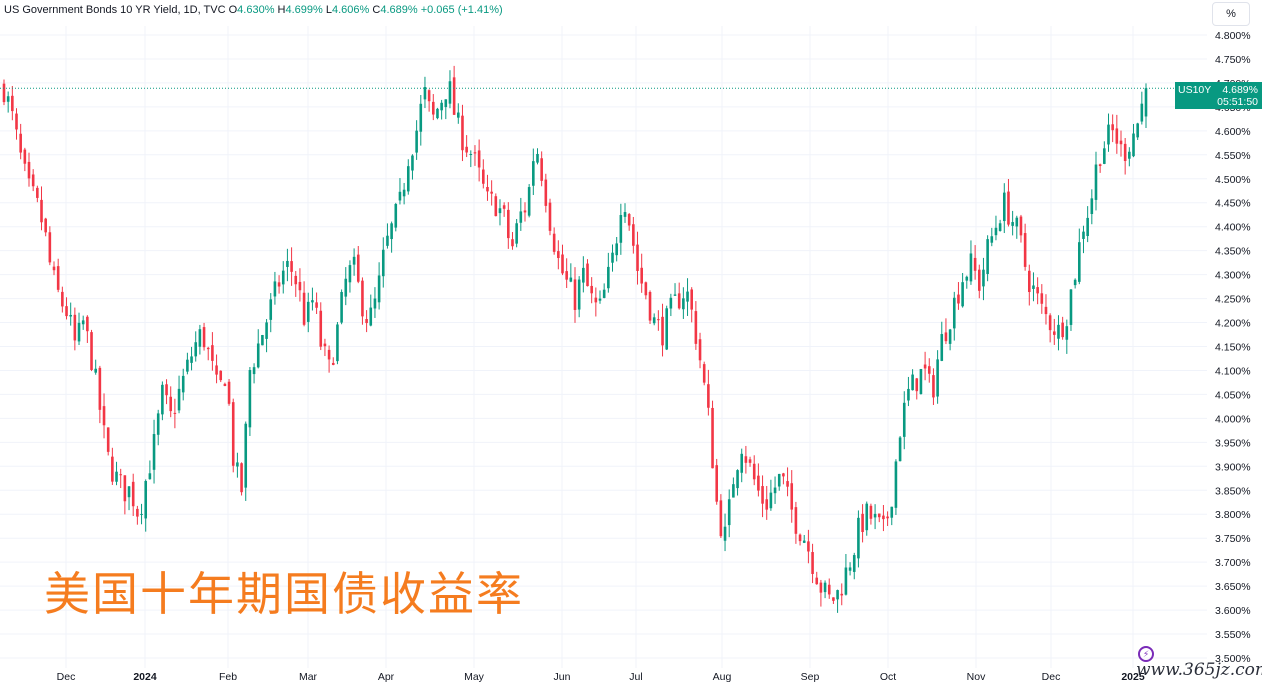 This screenshot has height=686, width=1262. Describe the element at coordinates (1240, 90) in the screenshot. I see `svg-text: 4.689%` at that location.